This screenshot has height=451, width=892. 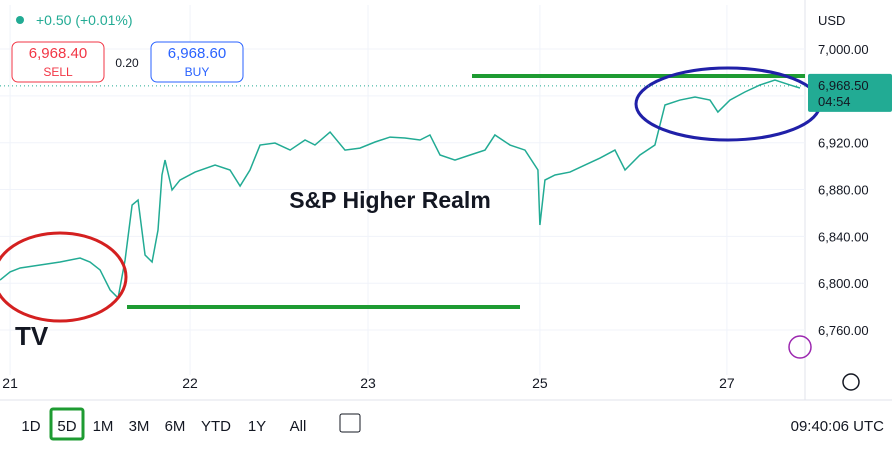 I want to click on y-tick-label: 6,840.00, so click(x=843, y=236).